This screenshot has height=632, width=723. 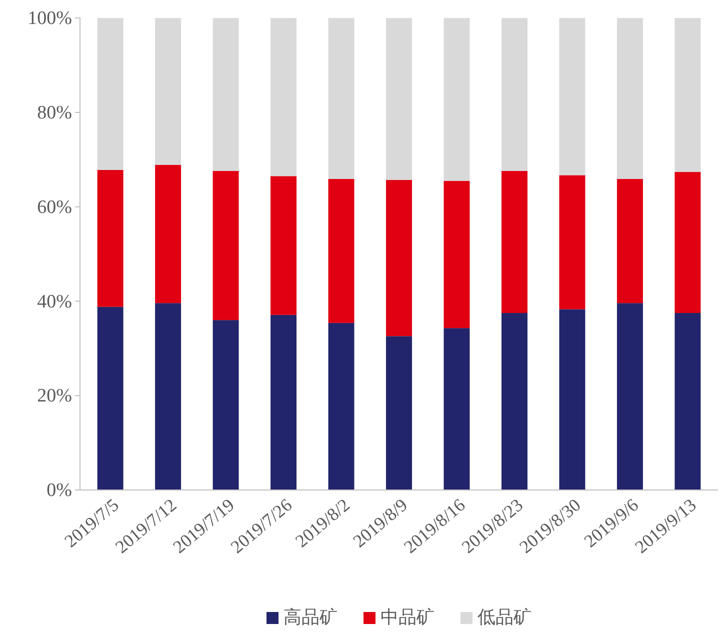 What do you see at coordinates (311, 617) in the screenshot?
I see `legend-label: 高品矿` at bounding box center [311, 617].